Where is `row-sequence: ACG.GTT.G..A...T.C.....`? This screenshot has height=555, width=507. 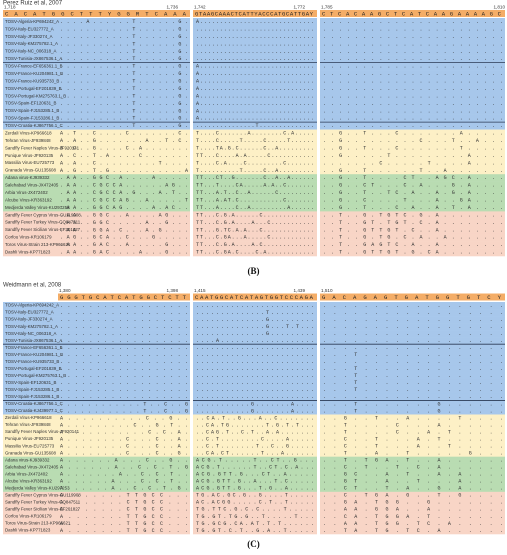
row-sequence: ACG.GTT.G..A...T.C..... is located at coordinates (255, 482).